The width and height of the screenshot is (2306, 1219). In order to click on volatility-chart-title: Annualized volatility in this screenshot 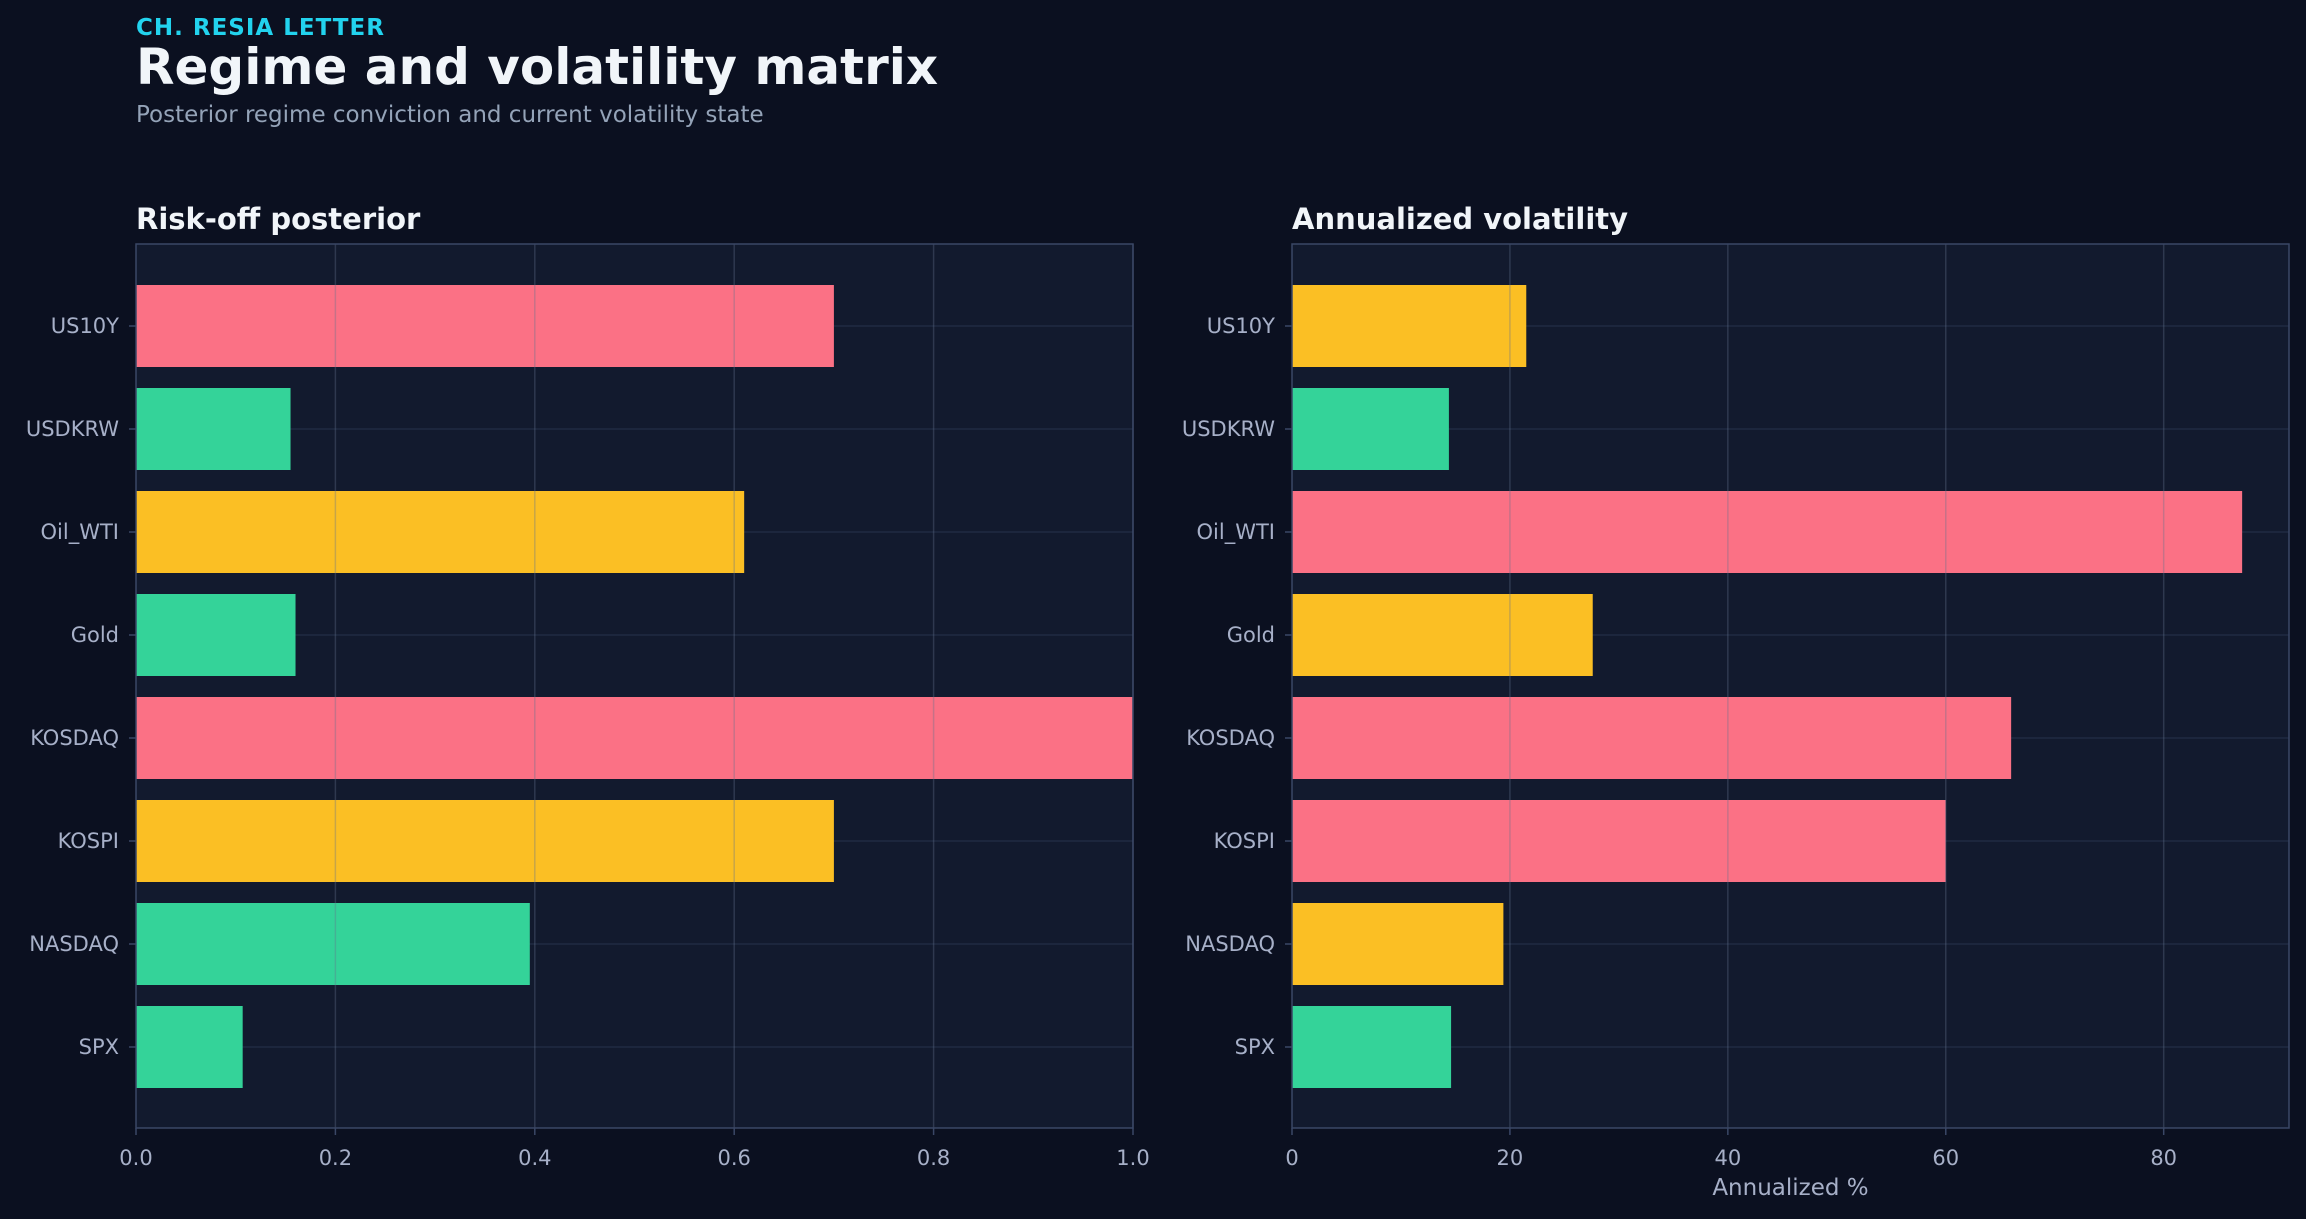, I will do `click(1460, 219)`.